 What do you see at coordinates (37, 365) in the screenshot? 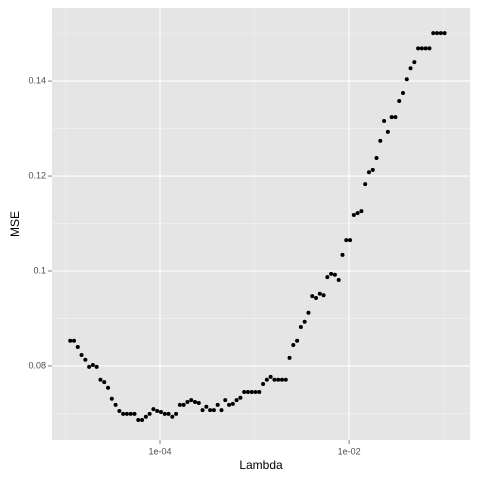
I see `y-tick-label: 0.08` at bounding box center [37, 365].